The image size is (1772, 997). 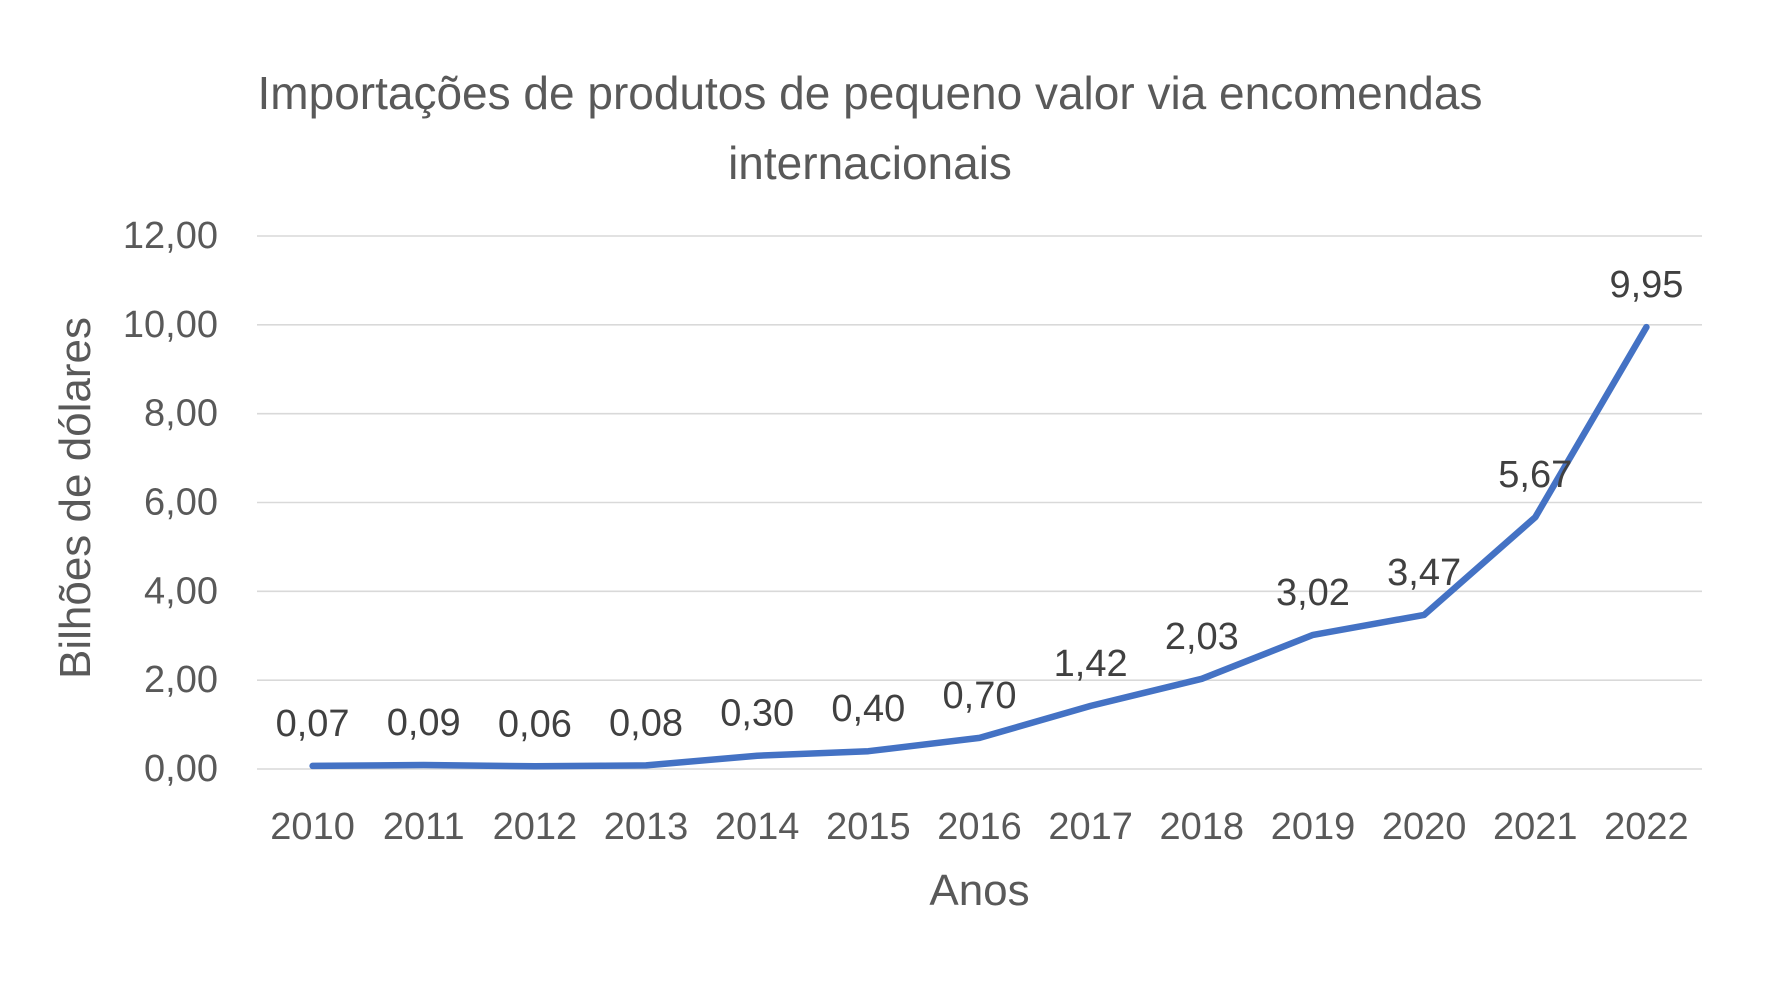 What do you see at coordinates (1202, 637) in the screenshot?
I see `data-label: 2,03` at bounding box center [1202, 637].